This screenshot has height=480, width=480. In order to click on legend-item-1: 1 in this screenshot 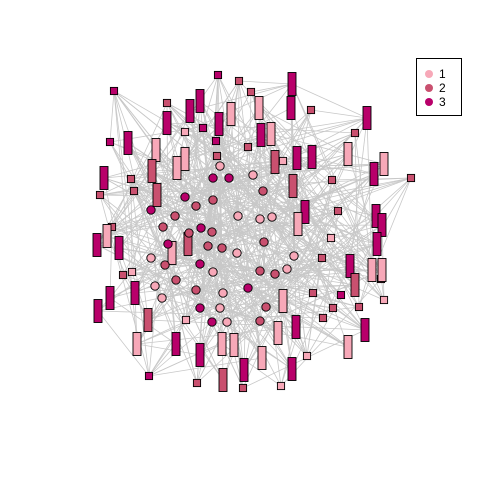, I will do `click(440, 74)`.